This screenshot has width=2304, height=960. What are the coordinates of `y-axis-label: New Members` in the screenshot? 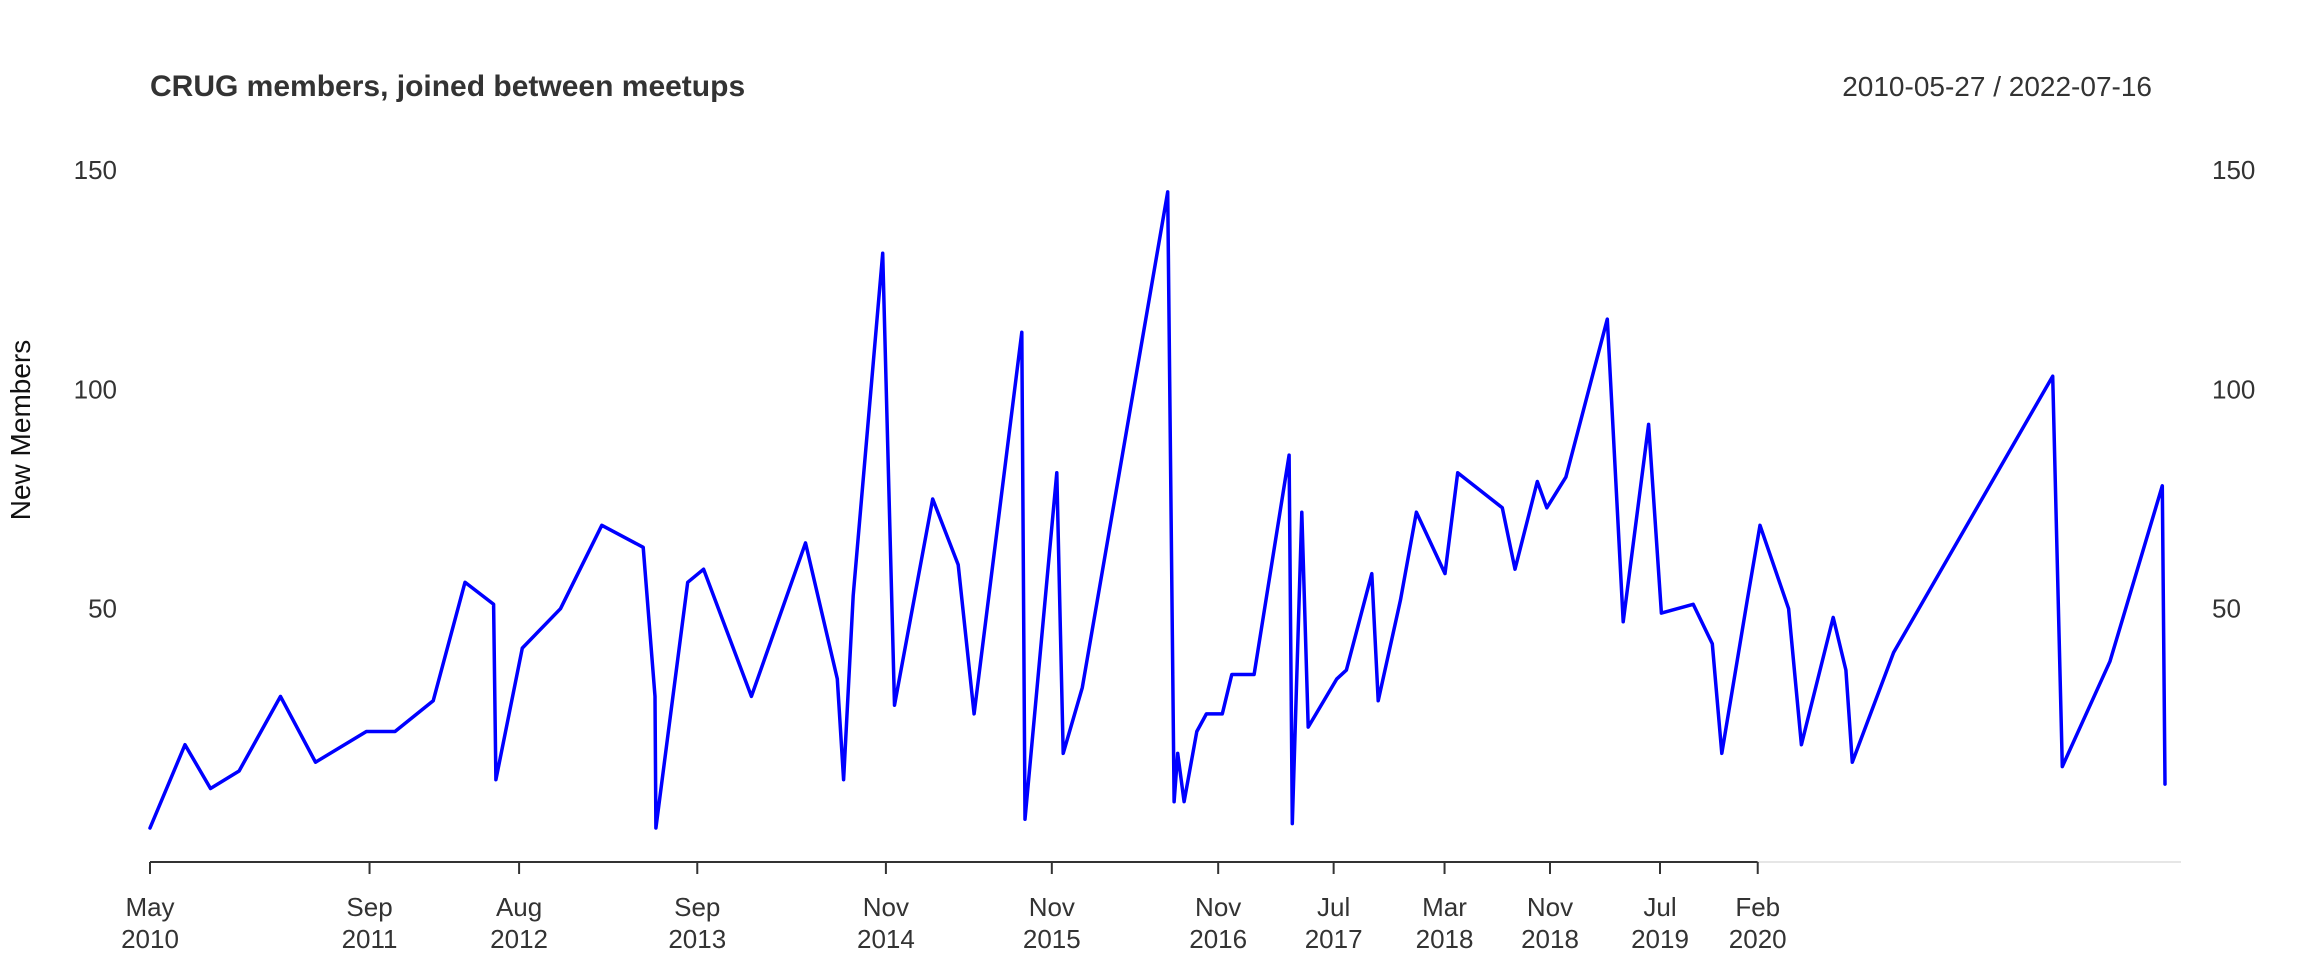 It's located at (20, 430).